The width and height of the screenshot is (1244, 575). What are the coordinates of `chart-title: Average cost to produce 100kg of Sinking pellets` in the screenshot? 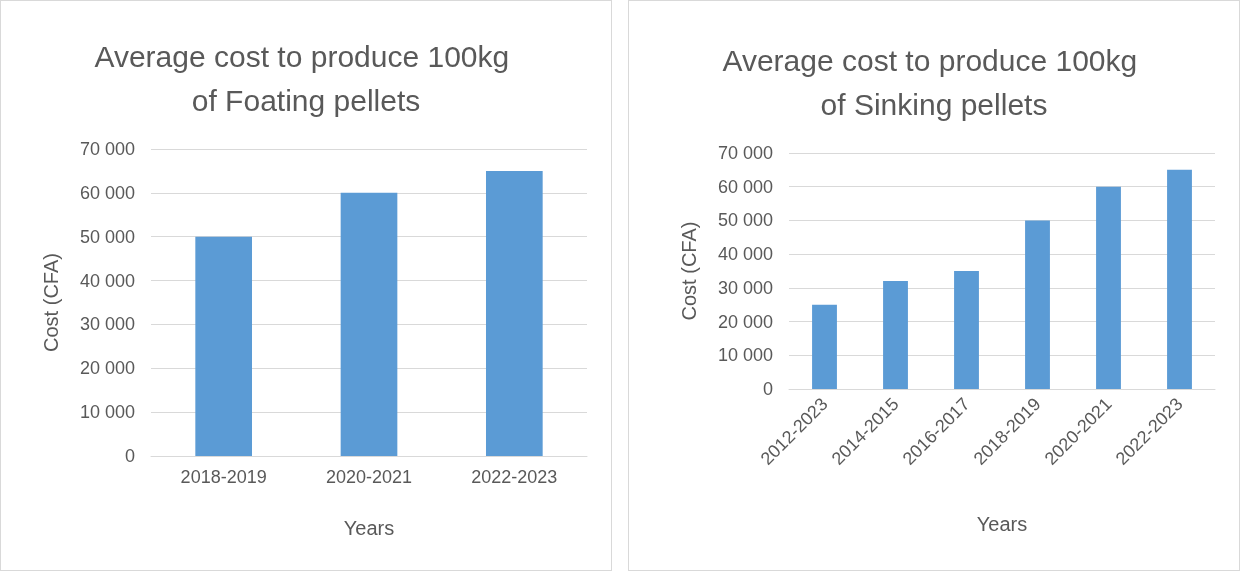 It's located at (934, 82).